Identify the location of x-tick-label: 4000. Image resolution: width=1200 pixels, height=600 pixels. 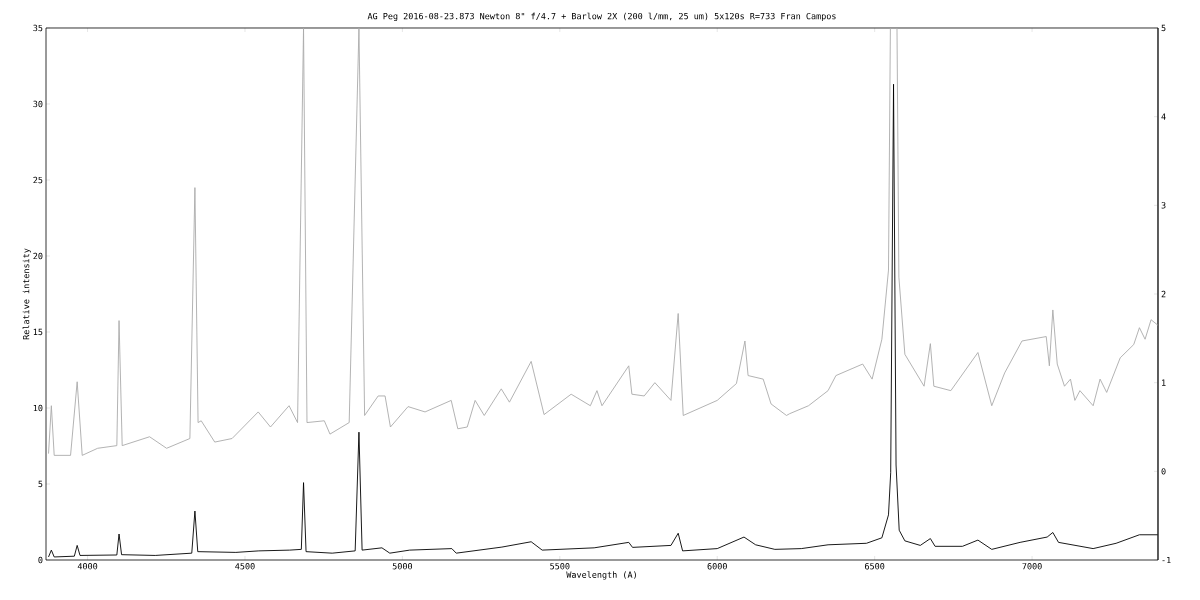
(87, 566).